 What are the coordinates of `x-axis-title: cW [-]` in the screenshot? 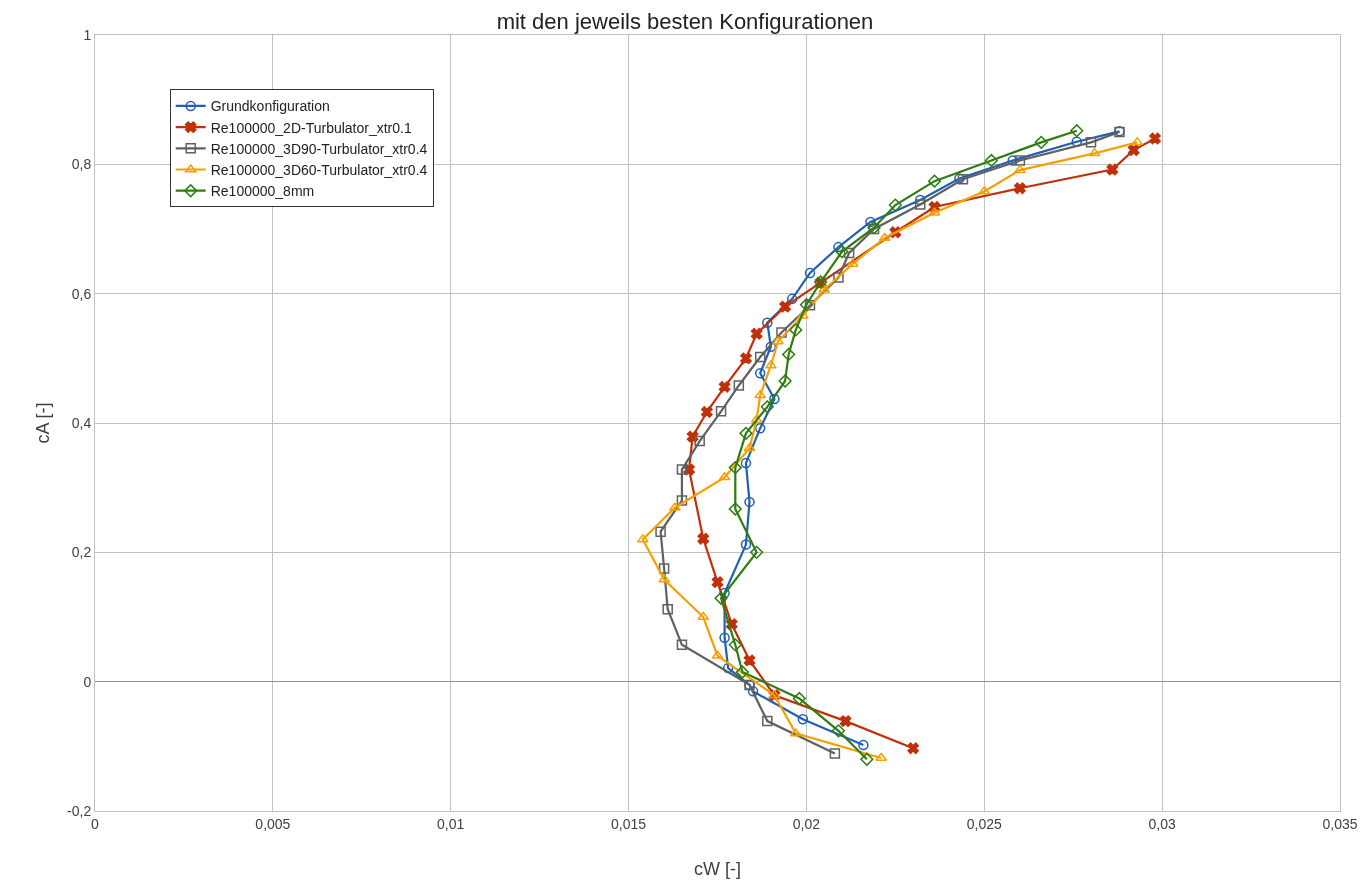 It's located at (717, 869).